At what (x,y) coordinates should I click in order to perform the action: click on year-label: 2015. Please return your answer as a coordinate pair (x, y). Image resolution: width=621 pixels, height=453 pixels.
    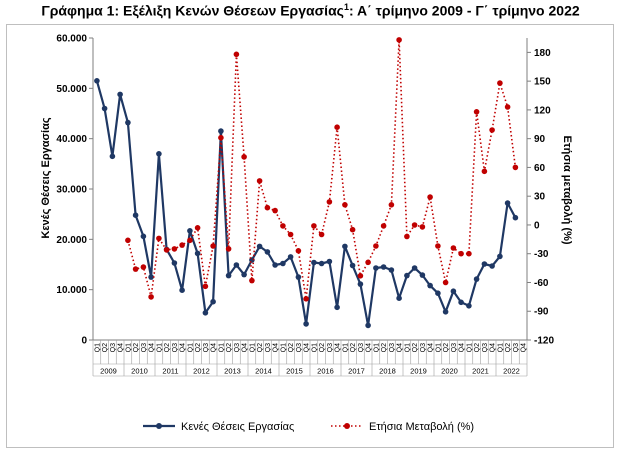
    Looking at the image, I should click on (294, 371).